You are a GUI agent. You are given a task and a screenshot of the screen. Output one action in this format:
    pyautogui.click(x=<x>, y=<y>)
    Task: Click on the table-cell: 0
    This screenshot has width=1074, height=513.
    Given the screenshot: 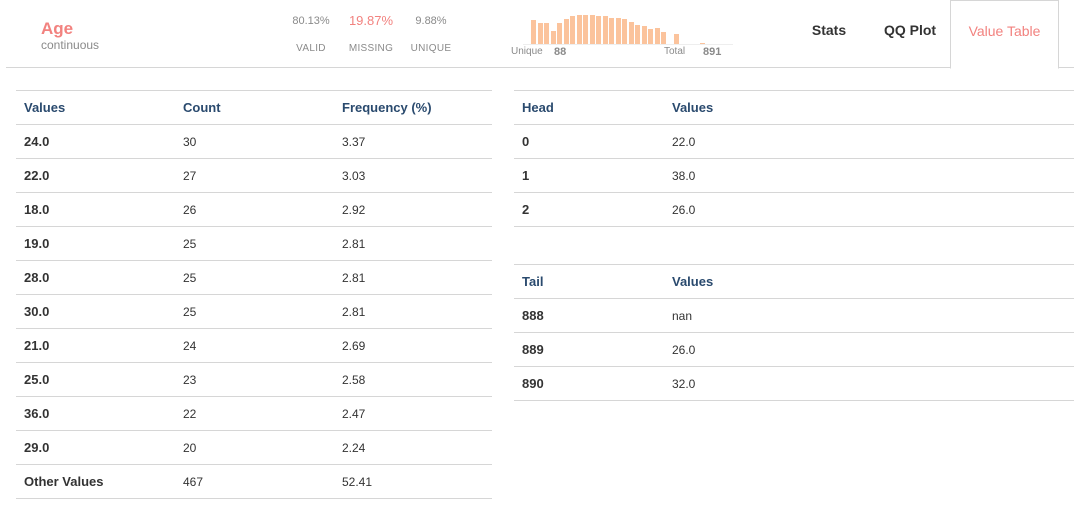 What is the action you would take?
    pyautogui.click(x=589, y=141)
    